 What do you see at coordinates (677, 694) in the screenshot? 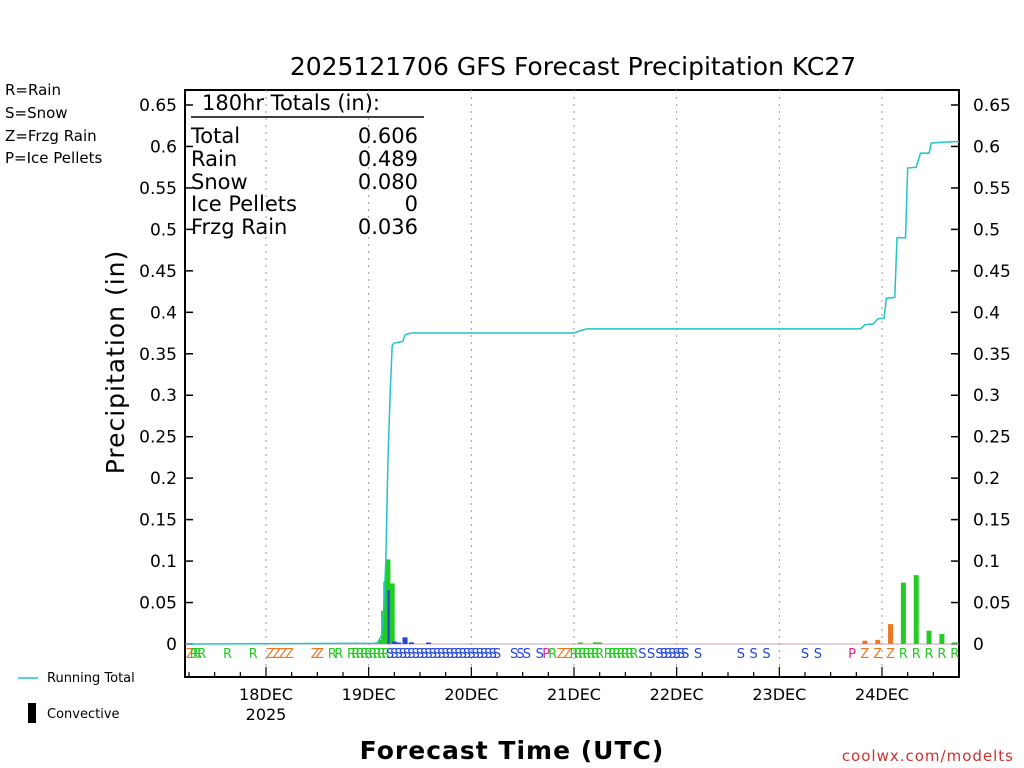
I see `x-tick-label-4: 22DEC` at bounding box center [677, 694].